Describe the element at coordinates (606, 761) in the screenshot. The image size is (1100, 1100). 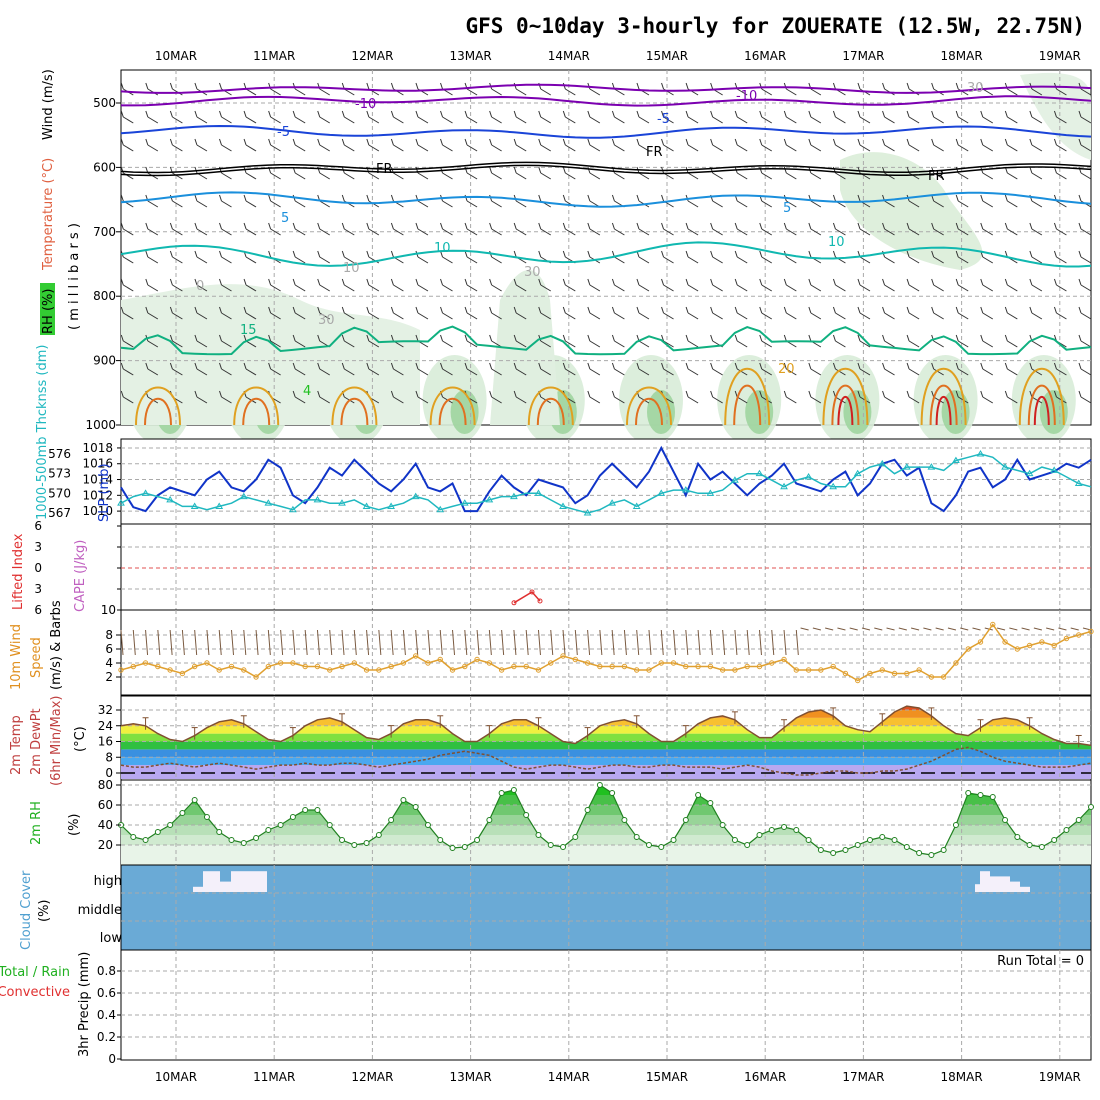
I see `dewpt2m-line` at that location.